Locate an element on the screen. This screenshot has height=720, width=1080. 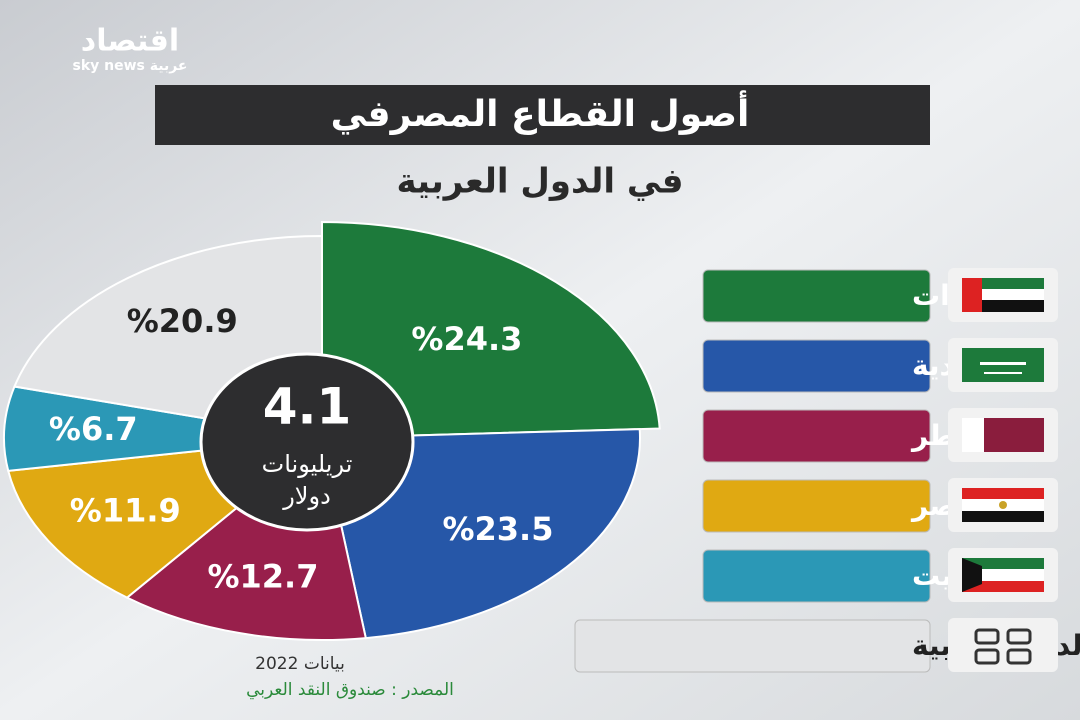
source: المصدر : صندوق النقد العربي is located at coordinates (350, 690).